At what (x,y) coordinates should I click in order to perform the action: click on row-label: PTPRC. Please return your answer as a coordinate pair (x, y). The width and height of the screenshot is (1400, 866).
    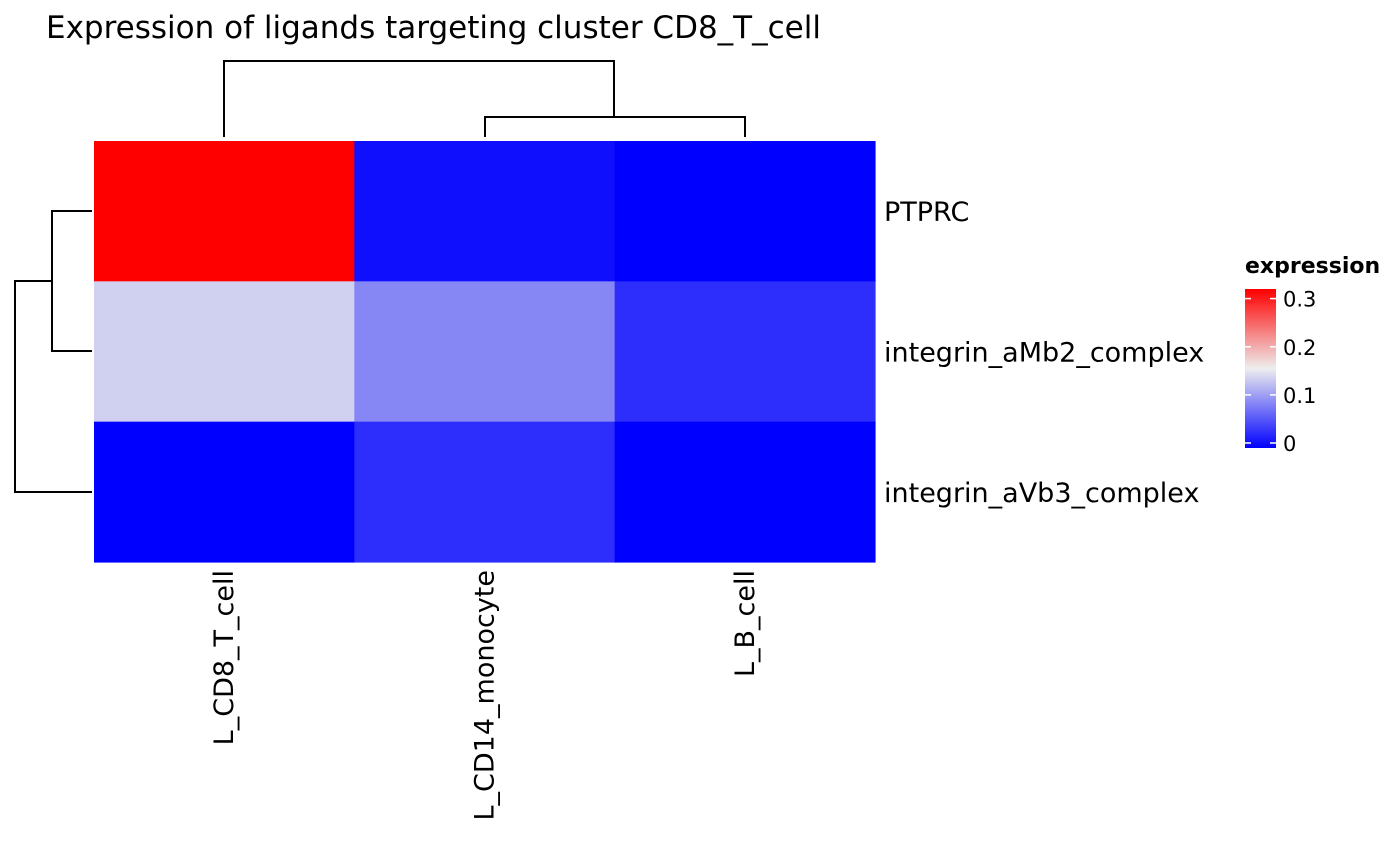
    Looking at the image, I should click on (926, 212).